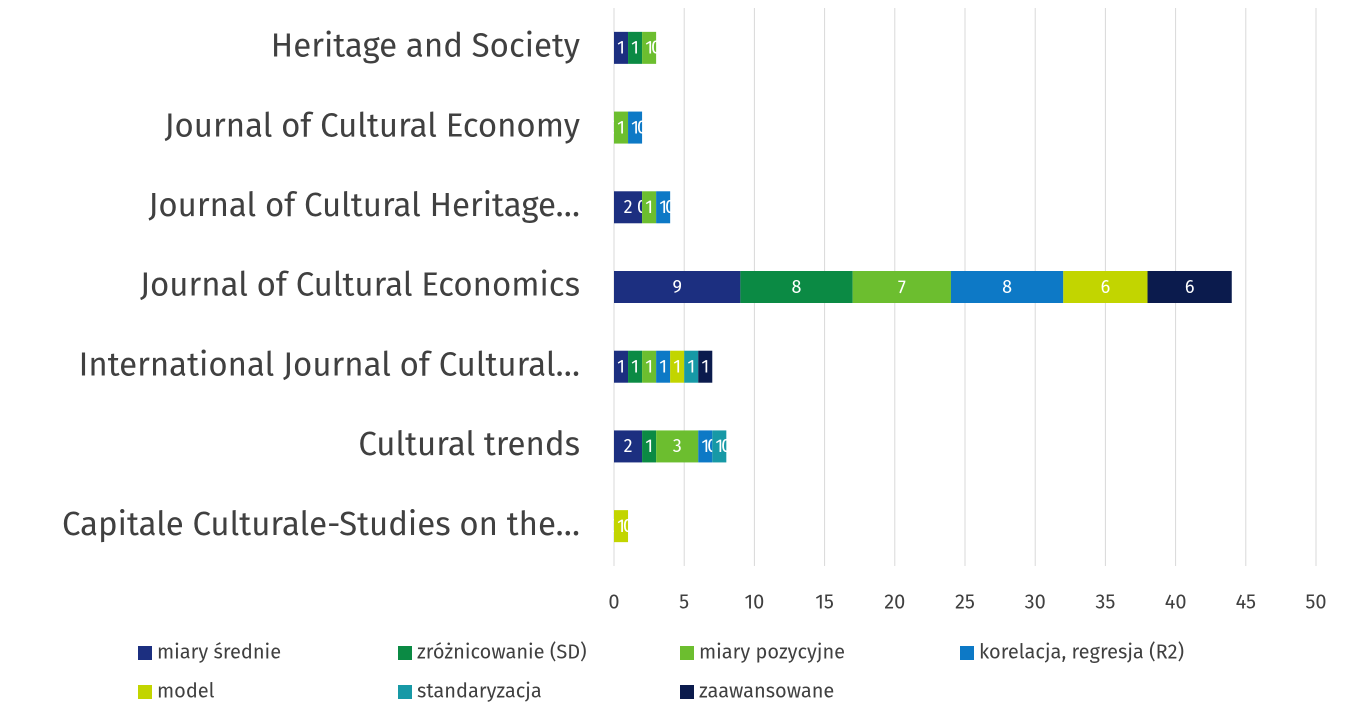 This screenshot has height=711, width=1345. I want to click on legend-label: standaryzacja, so click(479, 691).